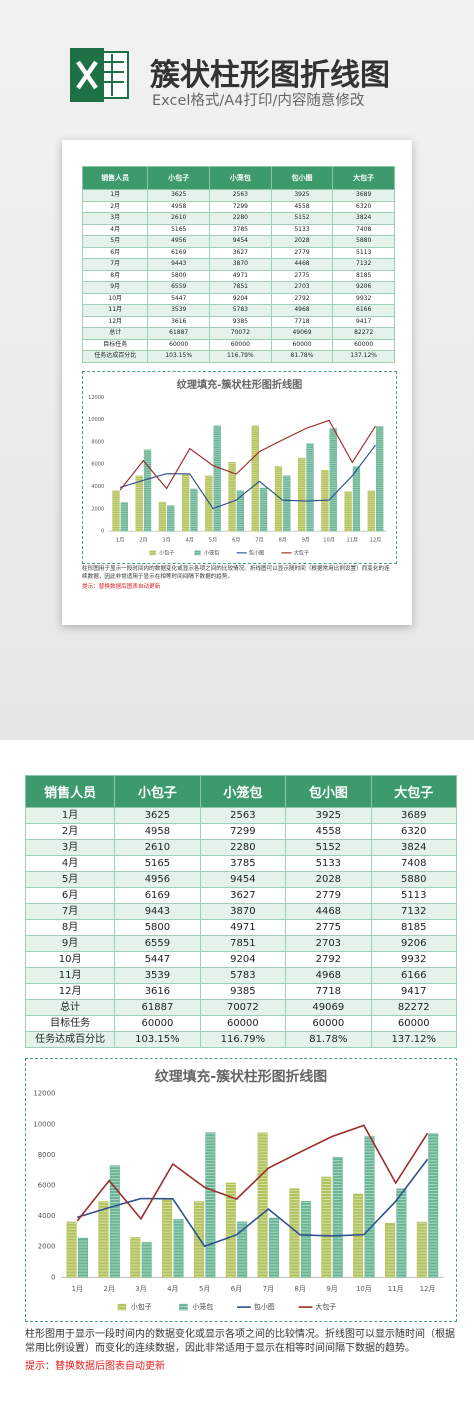 This screenshot has height=1410, width=474. Describe the element at coordinates (414, 1039) in the screenshot. I see `table-cell: 137.12%` at that location.